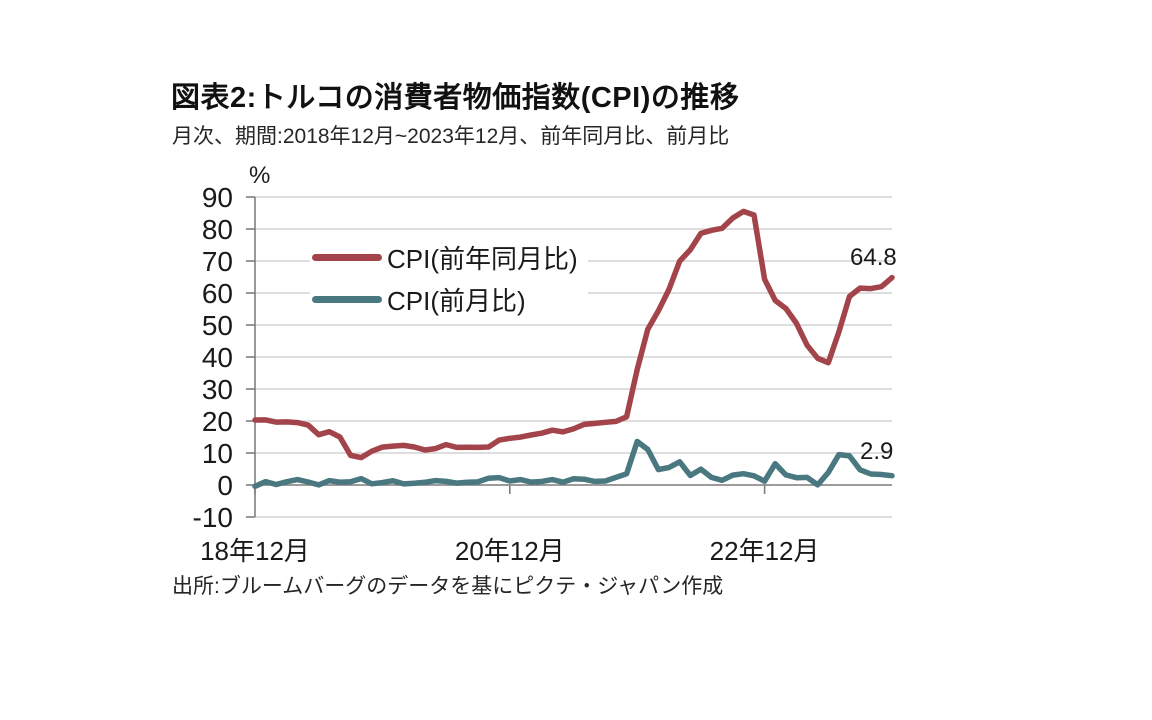 This screenshot has height=720, width=1152. I want to click on y-tick-label: 10, so click(217, 453).